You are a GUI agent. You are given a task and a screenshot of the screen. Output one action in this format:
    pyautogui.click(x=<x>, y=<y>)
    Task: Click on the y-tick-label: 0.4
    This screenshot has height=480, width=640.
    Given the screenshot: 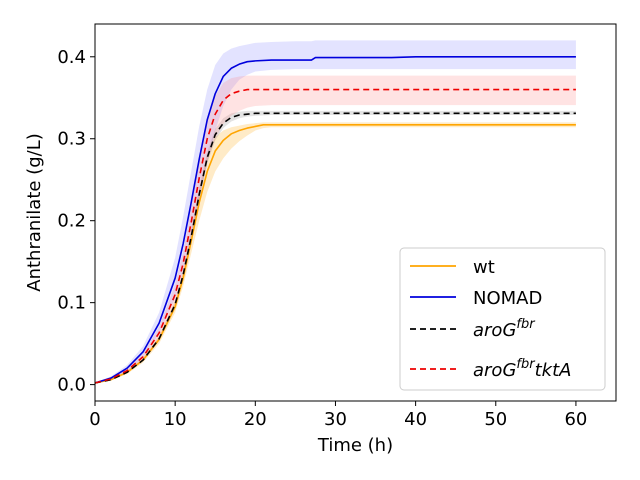 What is the action you would take?
    pyautogui.click(x=71, y=57)
    